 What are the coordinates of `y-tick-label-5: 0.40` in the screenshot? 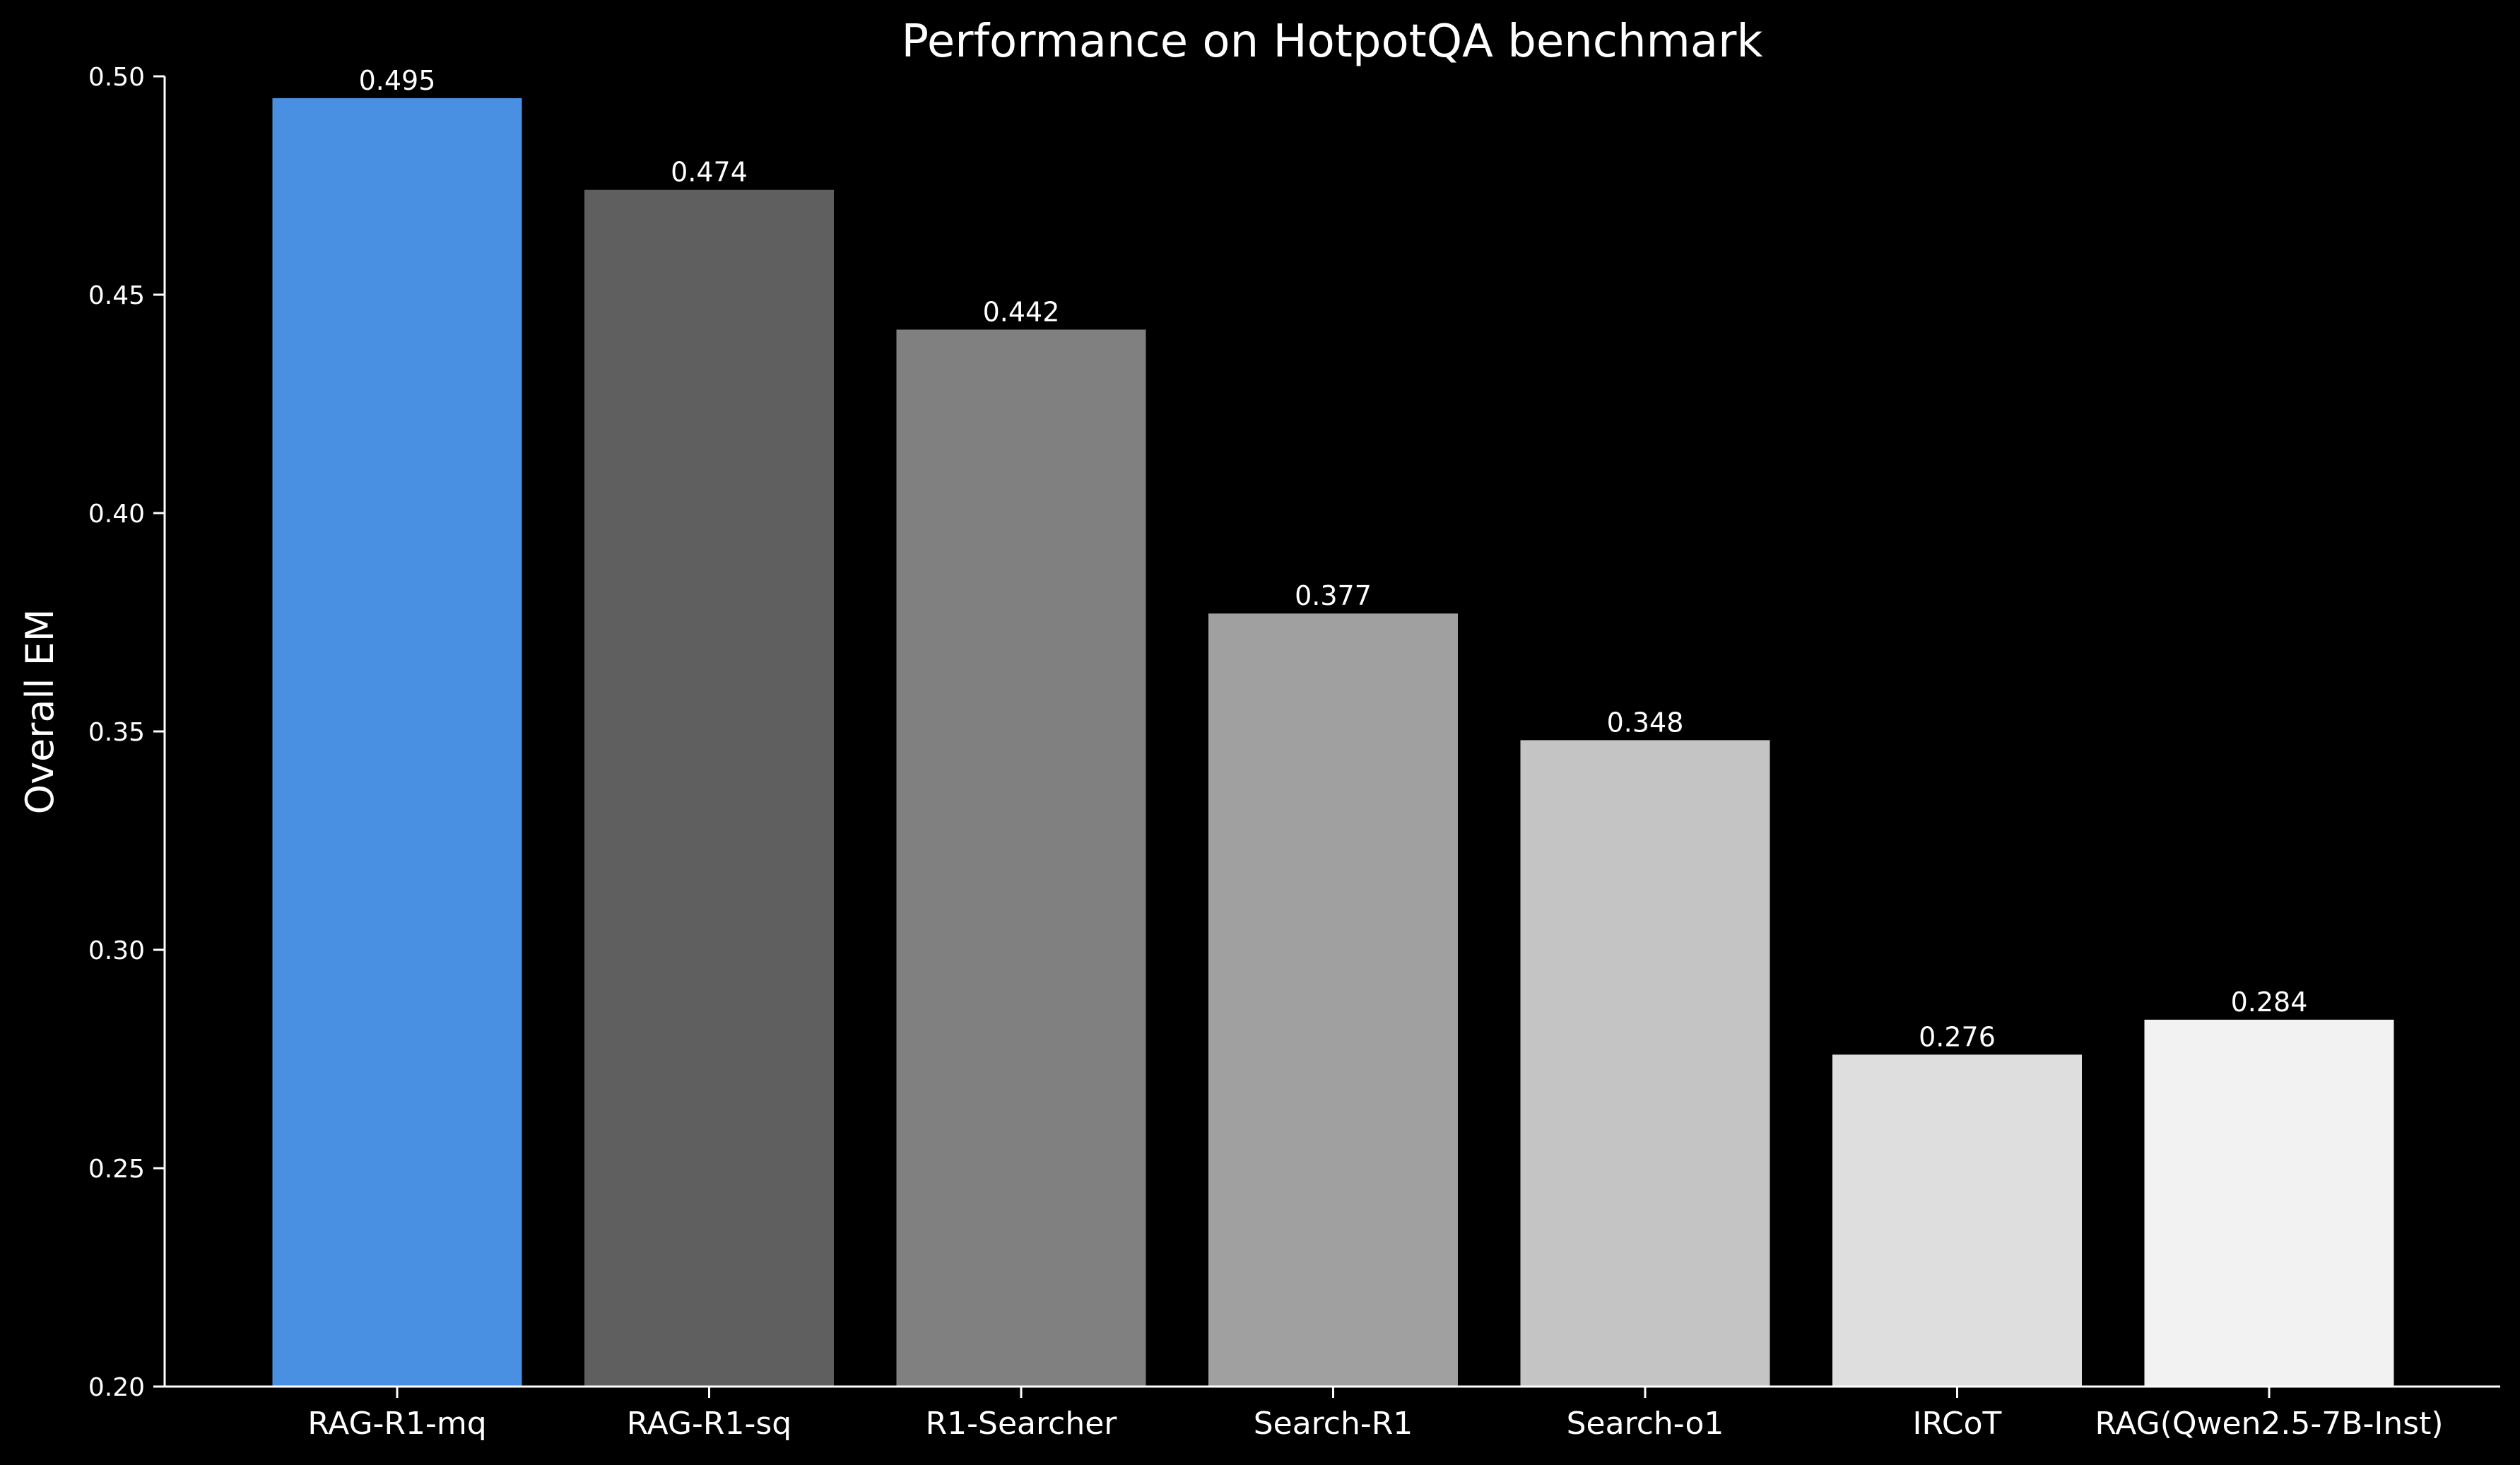 It's located at (117, 514).